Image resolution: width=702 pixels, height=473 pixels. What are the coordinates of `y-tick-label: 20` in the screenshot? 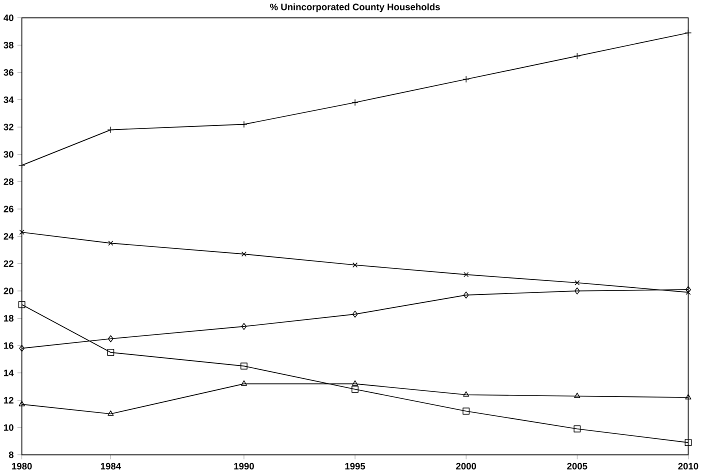 It's located at (9, 291).